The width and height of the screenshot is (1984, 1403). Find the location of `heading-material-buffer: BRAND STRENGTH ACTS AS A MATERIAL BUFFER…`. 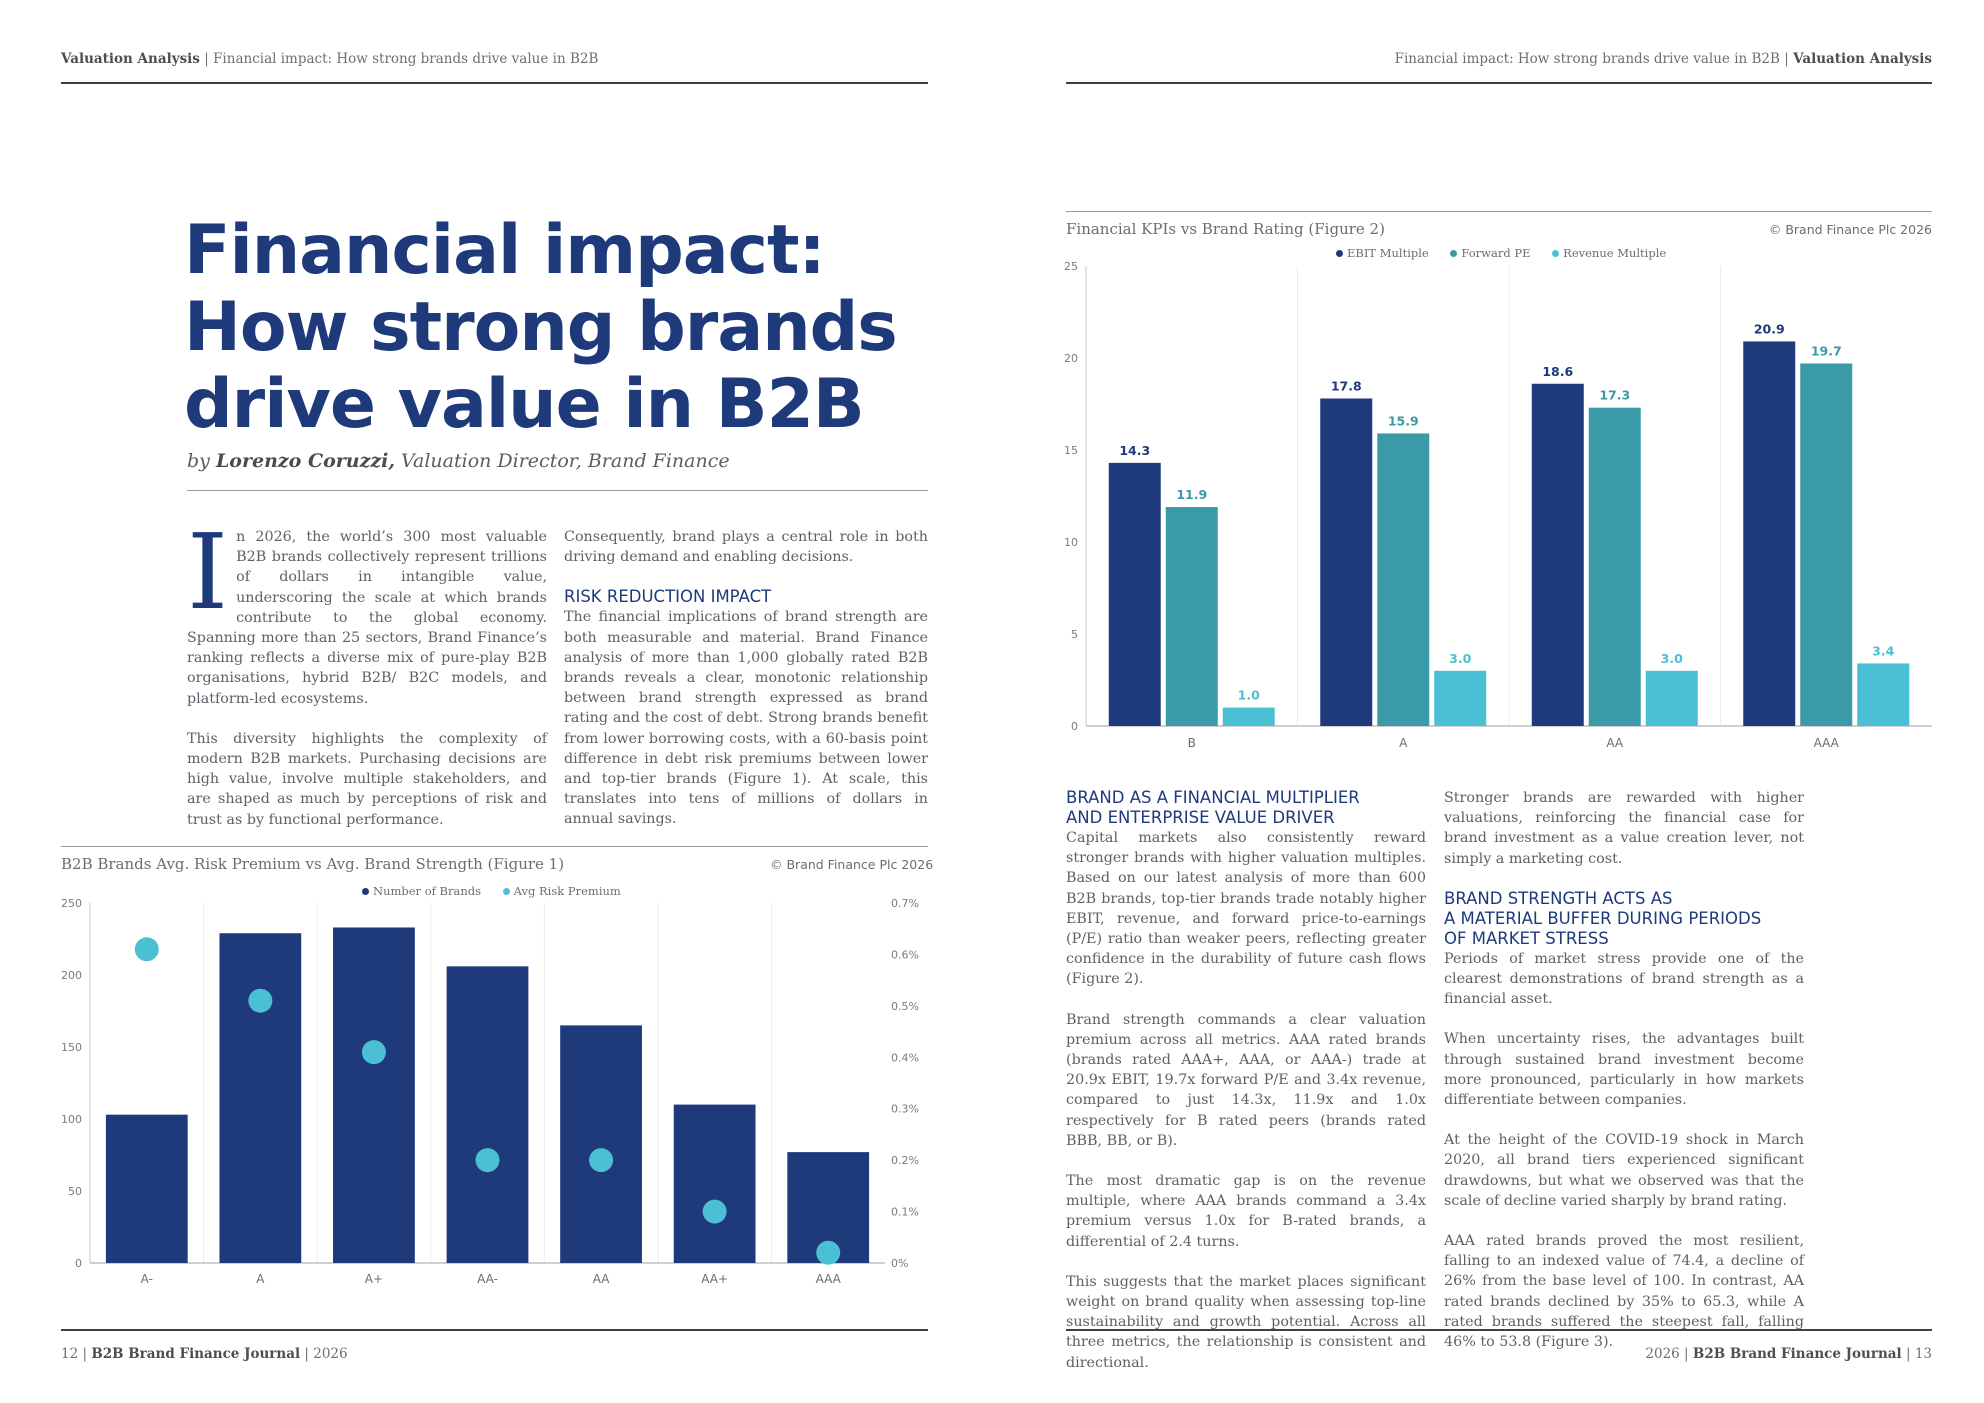

heading-material-buffer: BRAND STRENGTH ACTS AS A MATERIAL BUFFER… is located at coordinates (1624, 919).